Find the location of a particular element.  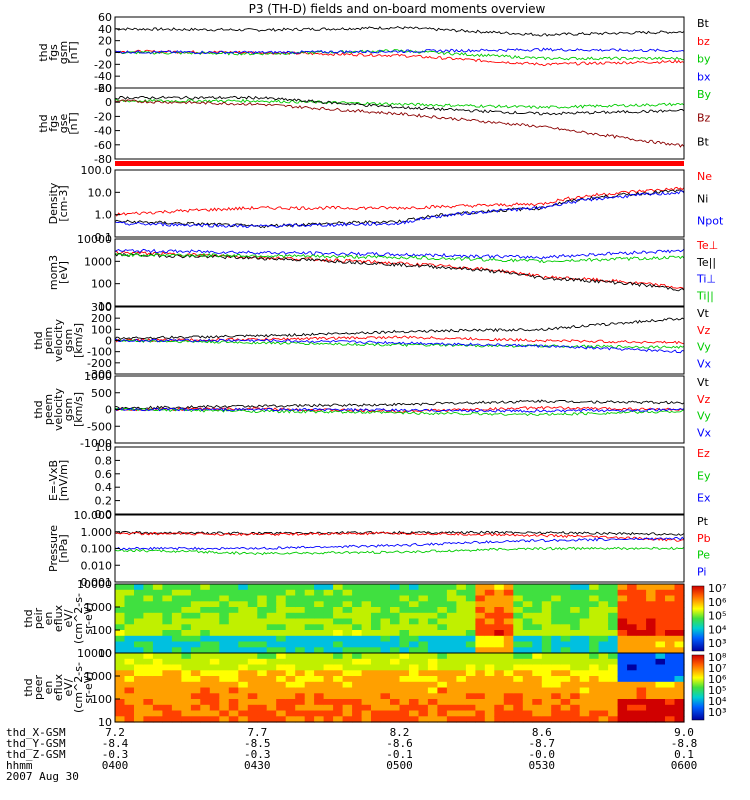

y-tick-label: 10.0 is located at coordinates (100, 192).